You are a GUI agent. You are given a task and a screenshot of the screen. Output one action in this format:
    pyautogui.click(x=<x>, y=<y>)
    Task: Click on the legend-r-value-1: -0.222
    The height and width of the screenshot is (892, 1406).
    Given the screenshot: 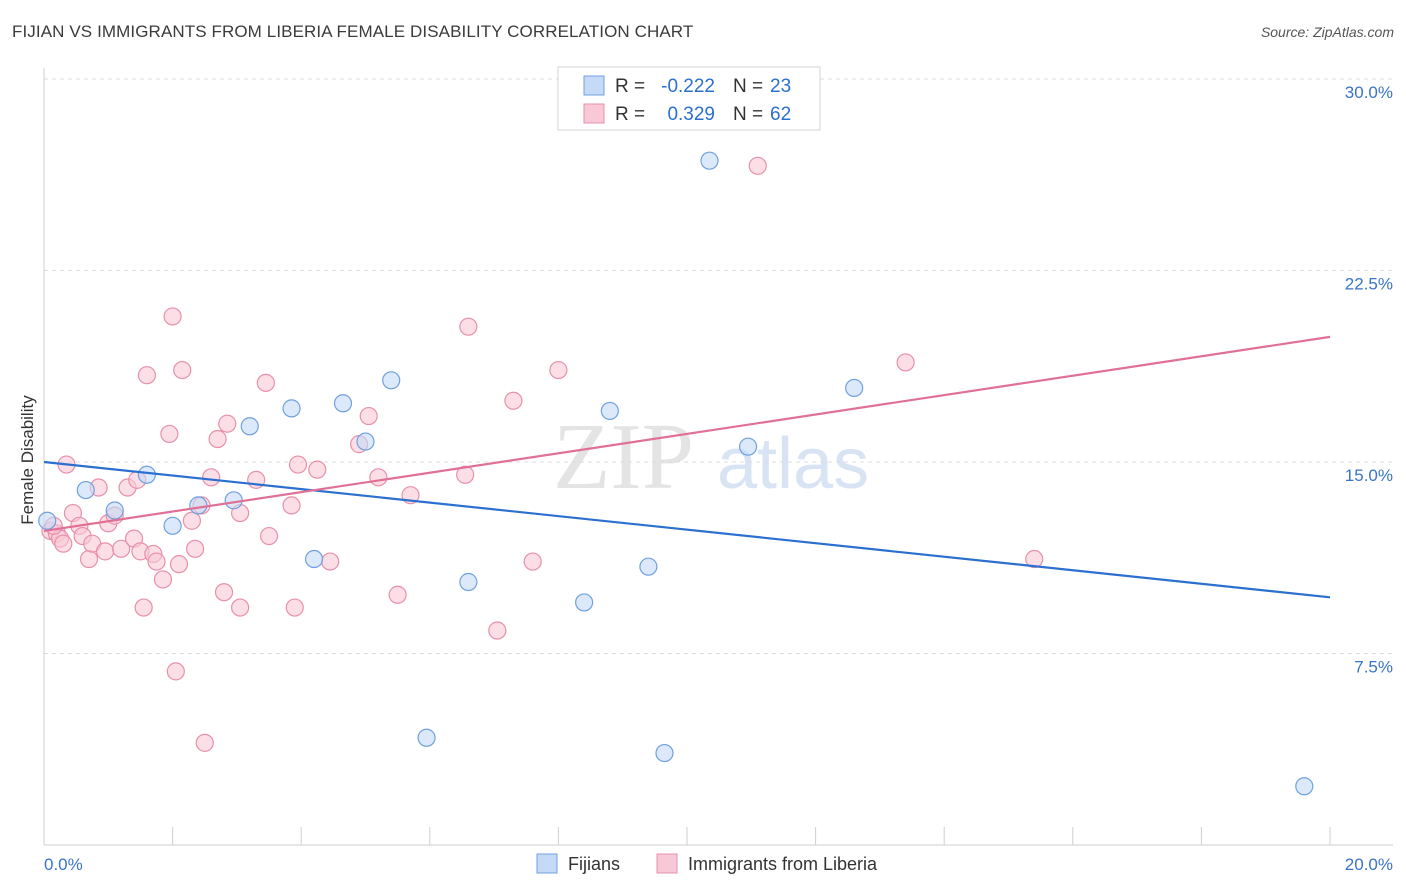 What is the action you would take?
    pyautogui.click(x=688, y=86)
    